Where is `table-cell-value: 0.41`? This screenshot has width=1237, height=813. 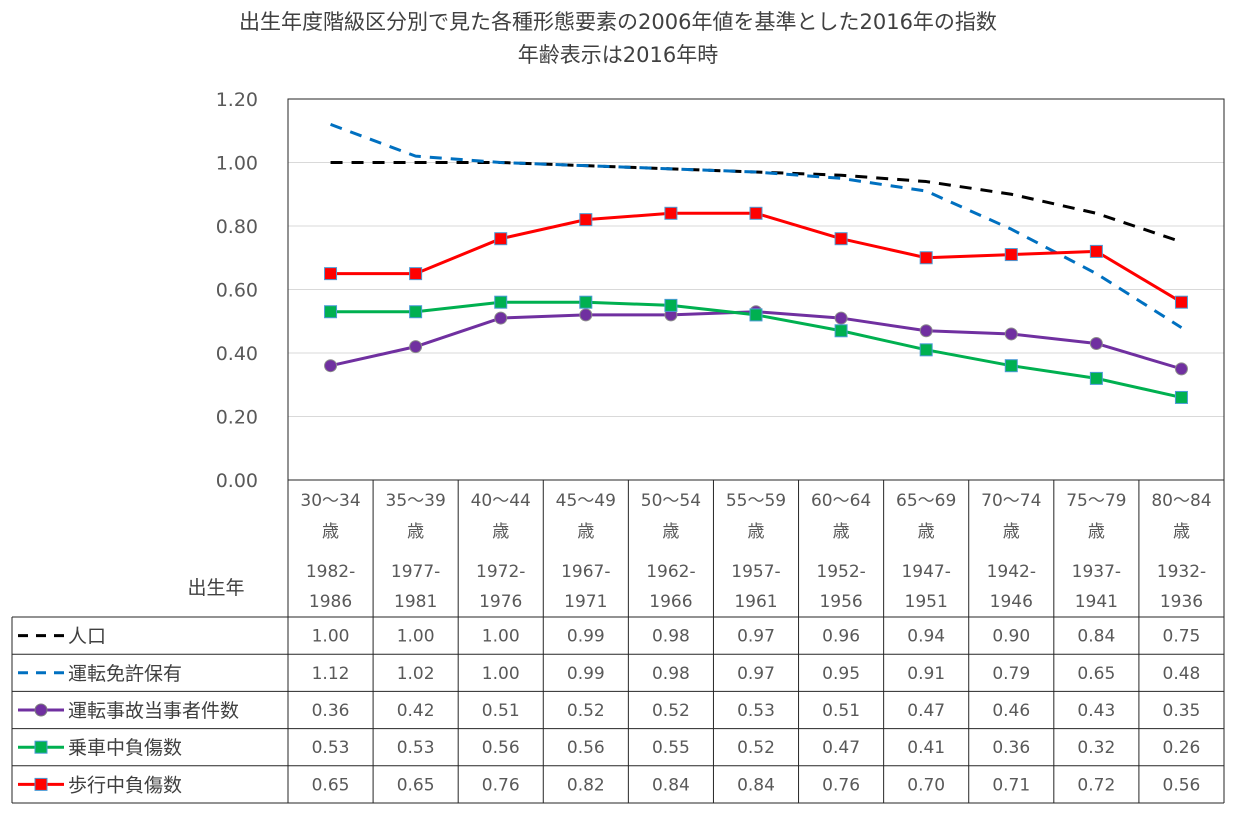
table-cell-value: 0.41 is located at coordinates (926, 748).